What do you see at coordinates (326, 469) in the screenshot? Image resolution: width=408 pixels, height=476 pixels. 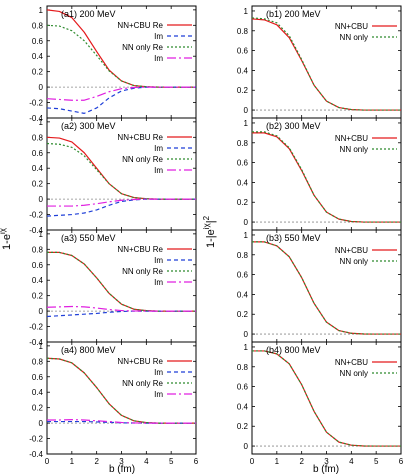 I see `right-x-axis-label: b (fm)` at bounding box center [326, 469].